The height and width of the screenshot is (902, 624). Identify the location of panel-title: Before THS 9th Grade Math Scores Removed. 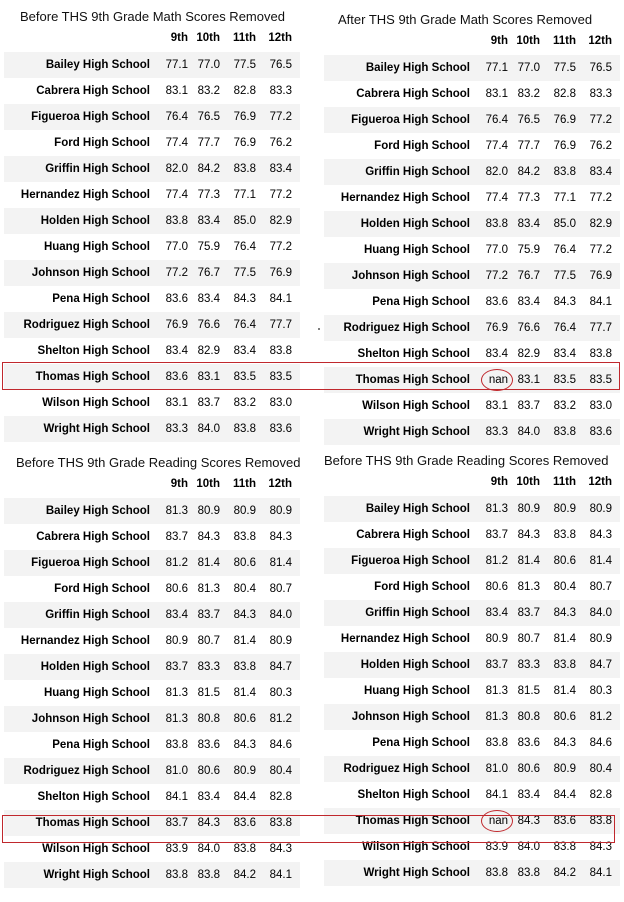
(152, 16).